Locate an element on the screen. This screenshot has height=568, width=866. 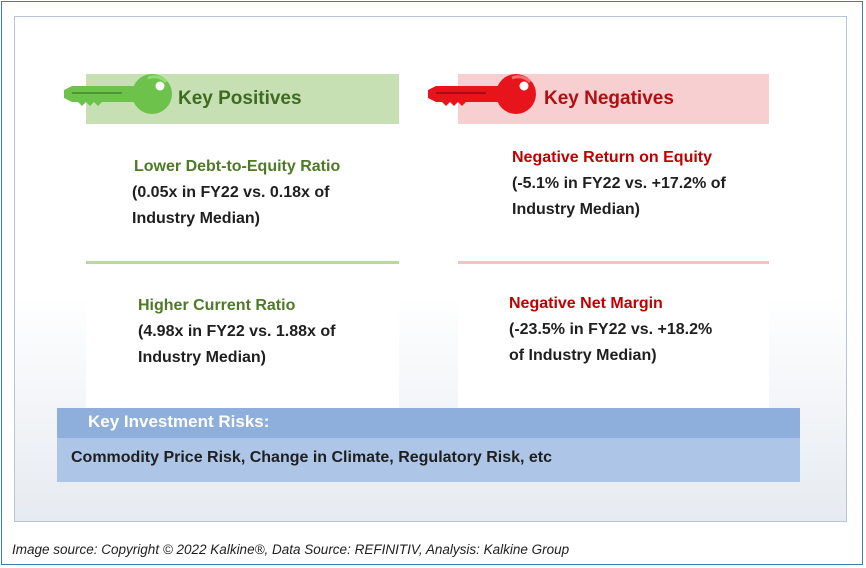
negative-item-line2: of Industry Median) is located at coordinates (583, 355).